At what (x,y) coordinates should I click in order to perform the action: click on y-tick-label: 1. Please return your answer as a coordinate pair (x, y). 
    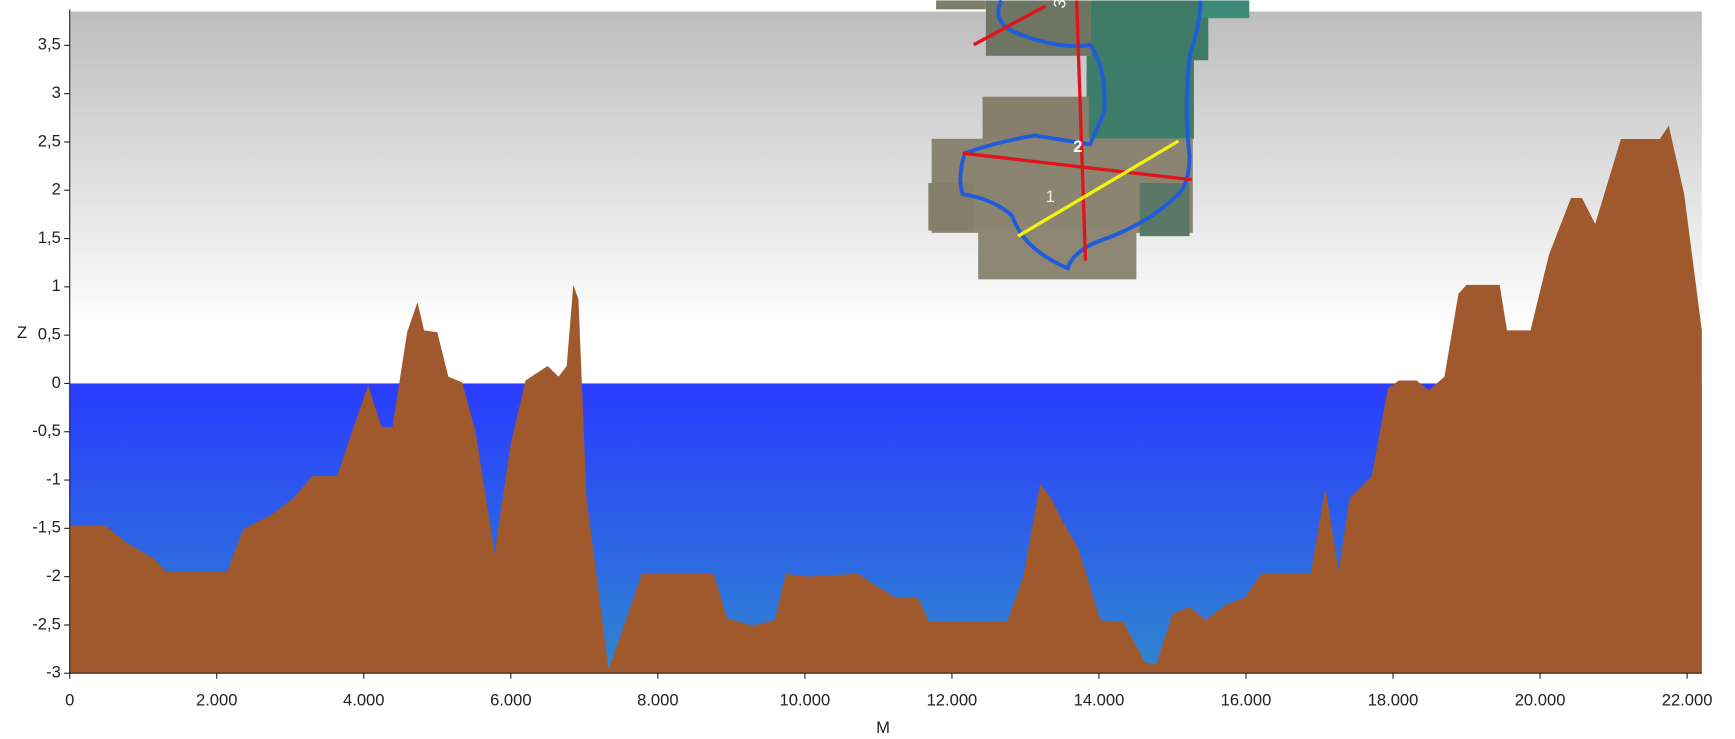
    Looking at the image, I should click on (56, 285).